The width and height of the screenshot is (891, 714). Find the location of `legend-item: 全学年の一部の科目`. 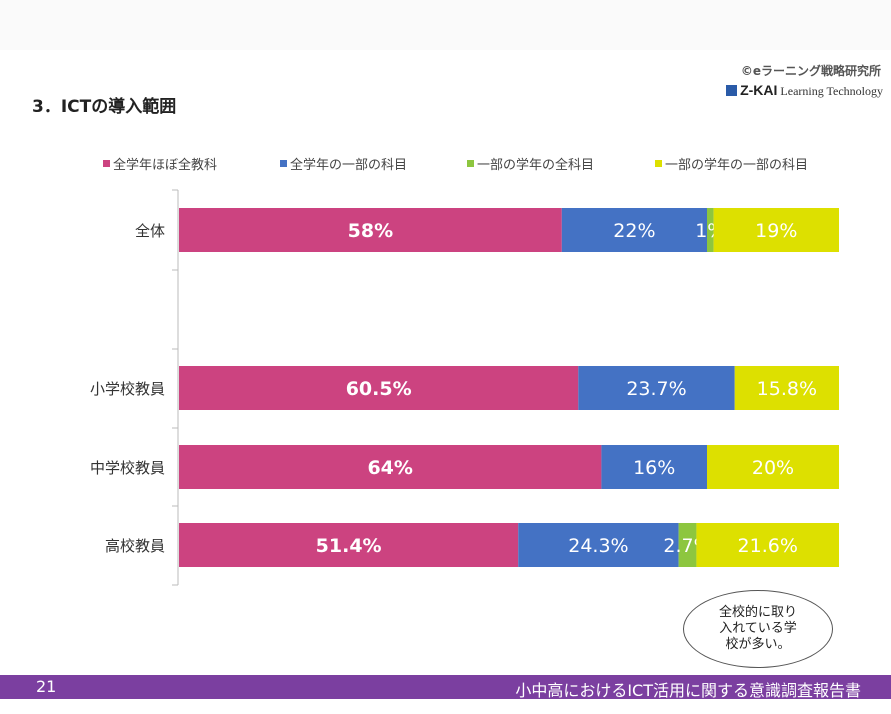

legend-item: 全学年の一部の科目 is located at coordinates (343, 163).